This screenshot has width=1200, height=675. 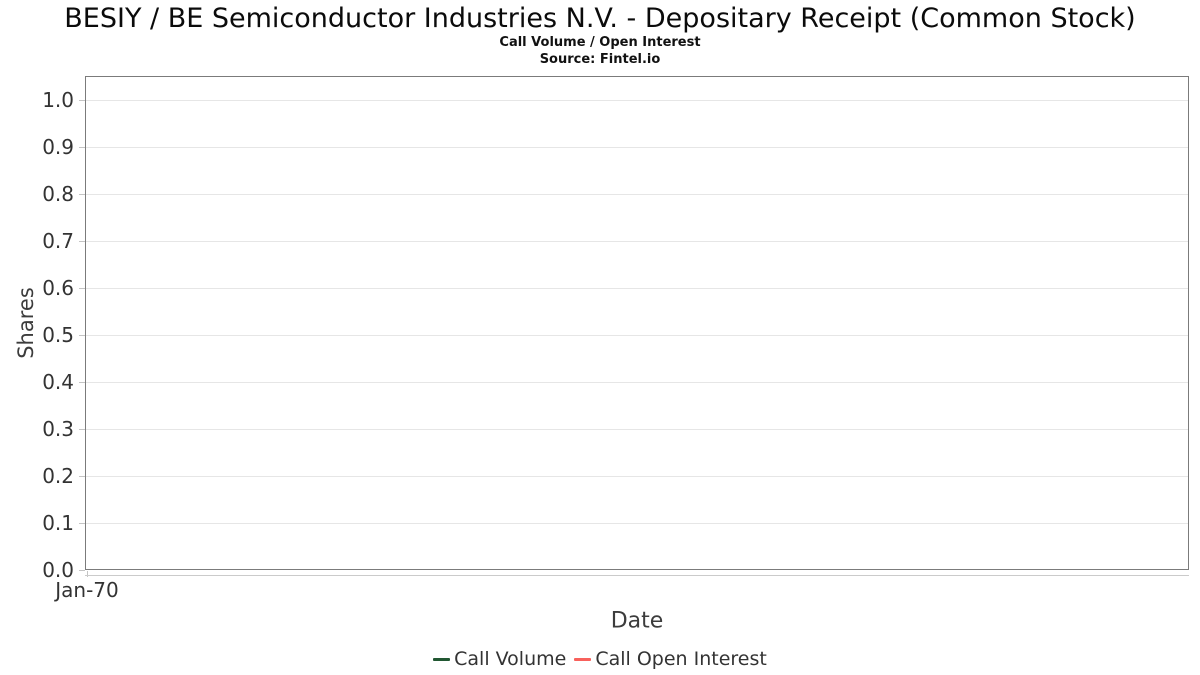 What do you see at coordinates (583, 659) in the screenshot?
I see `call-open-interest-line-swatch` at bounding box center [583, 659].